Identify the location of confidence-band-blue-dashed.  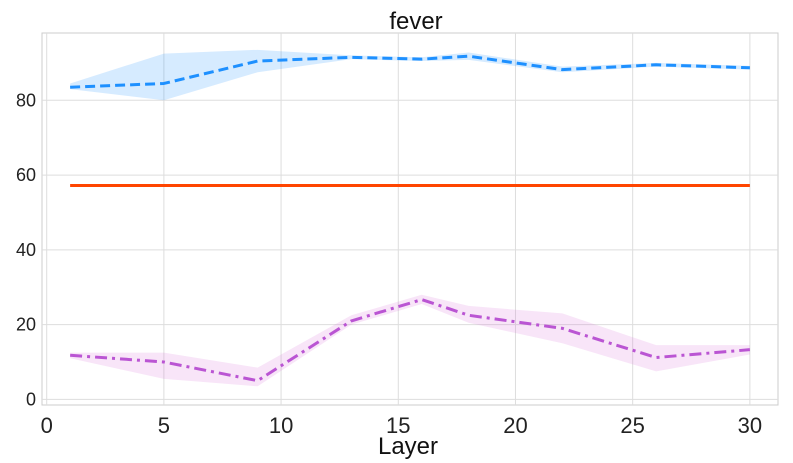
(410, 75).